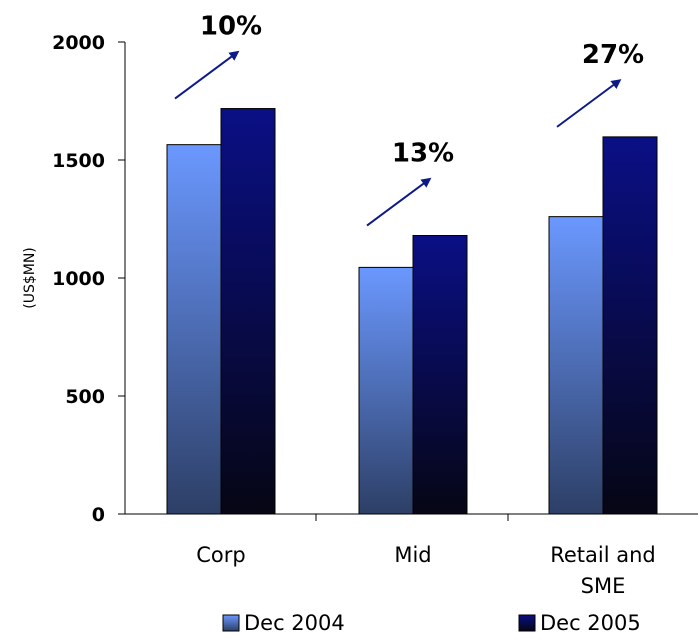 The image size is (698, 641). Describe the element at coordinates (78, 161) in the screenshot. I see `y-tick-label: 1500` at that location.